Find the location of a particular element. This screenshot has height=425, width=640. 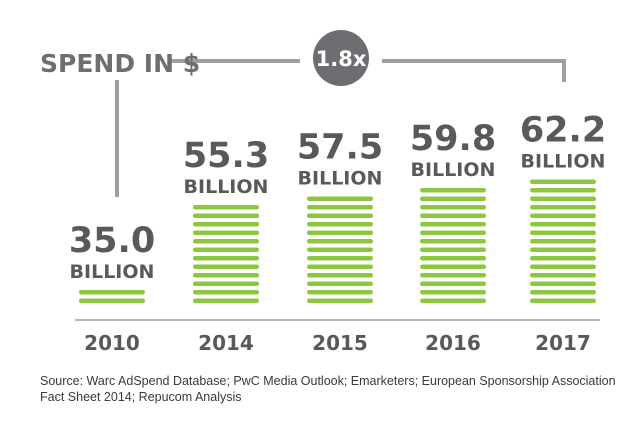

bar-2010 is located at coordinates (112, 296).